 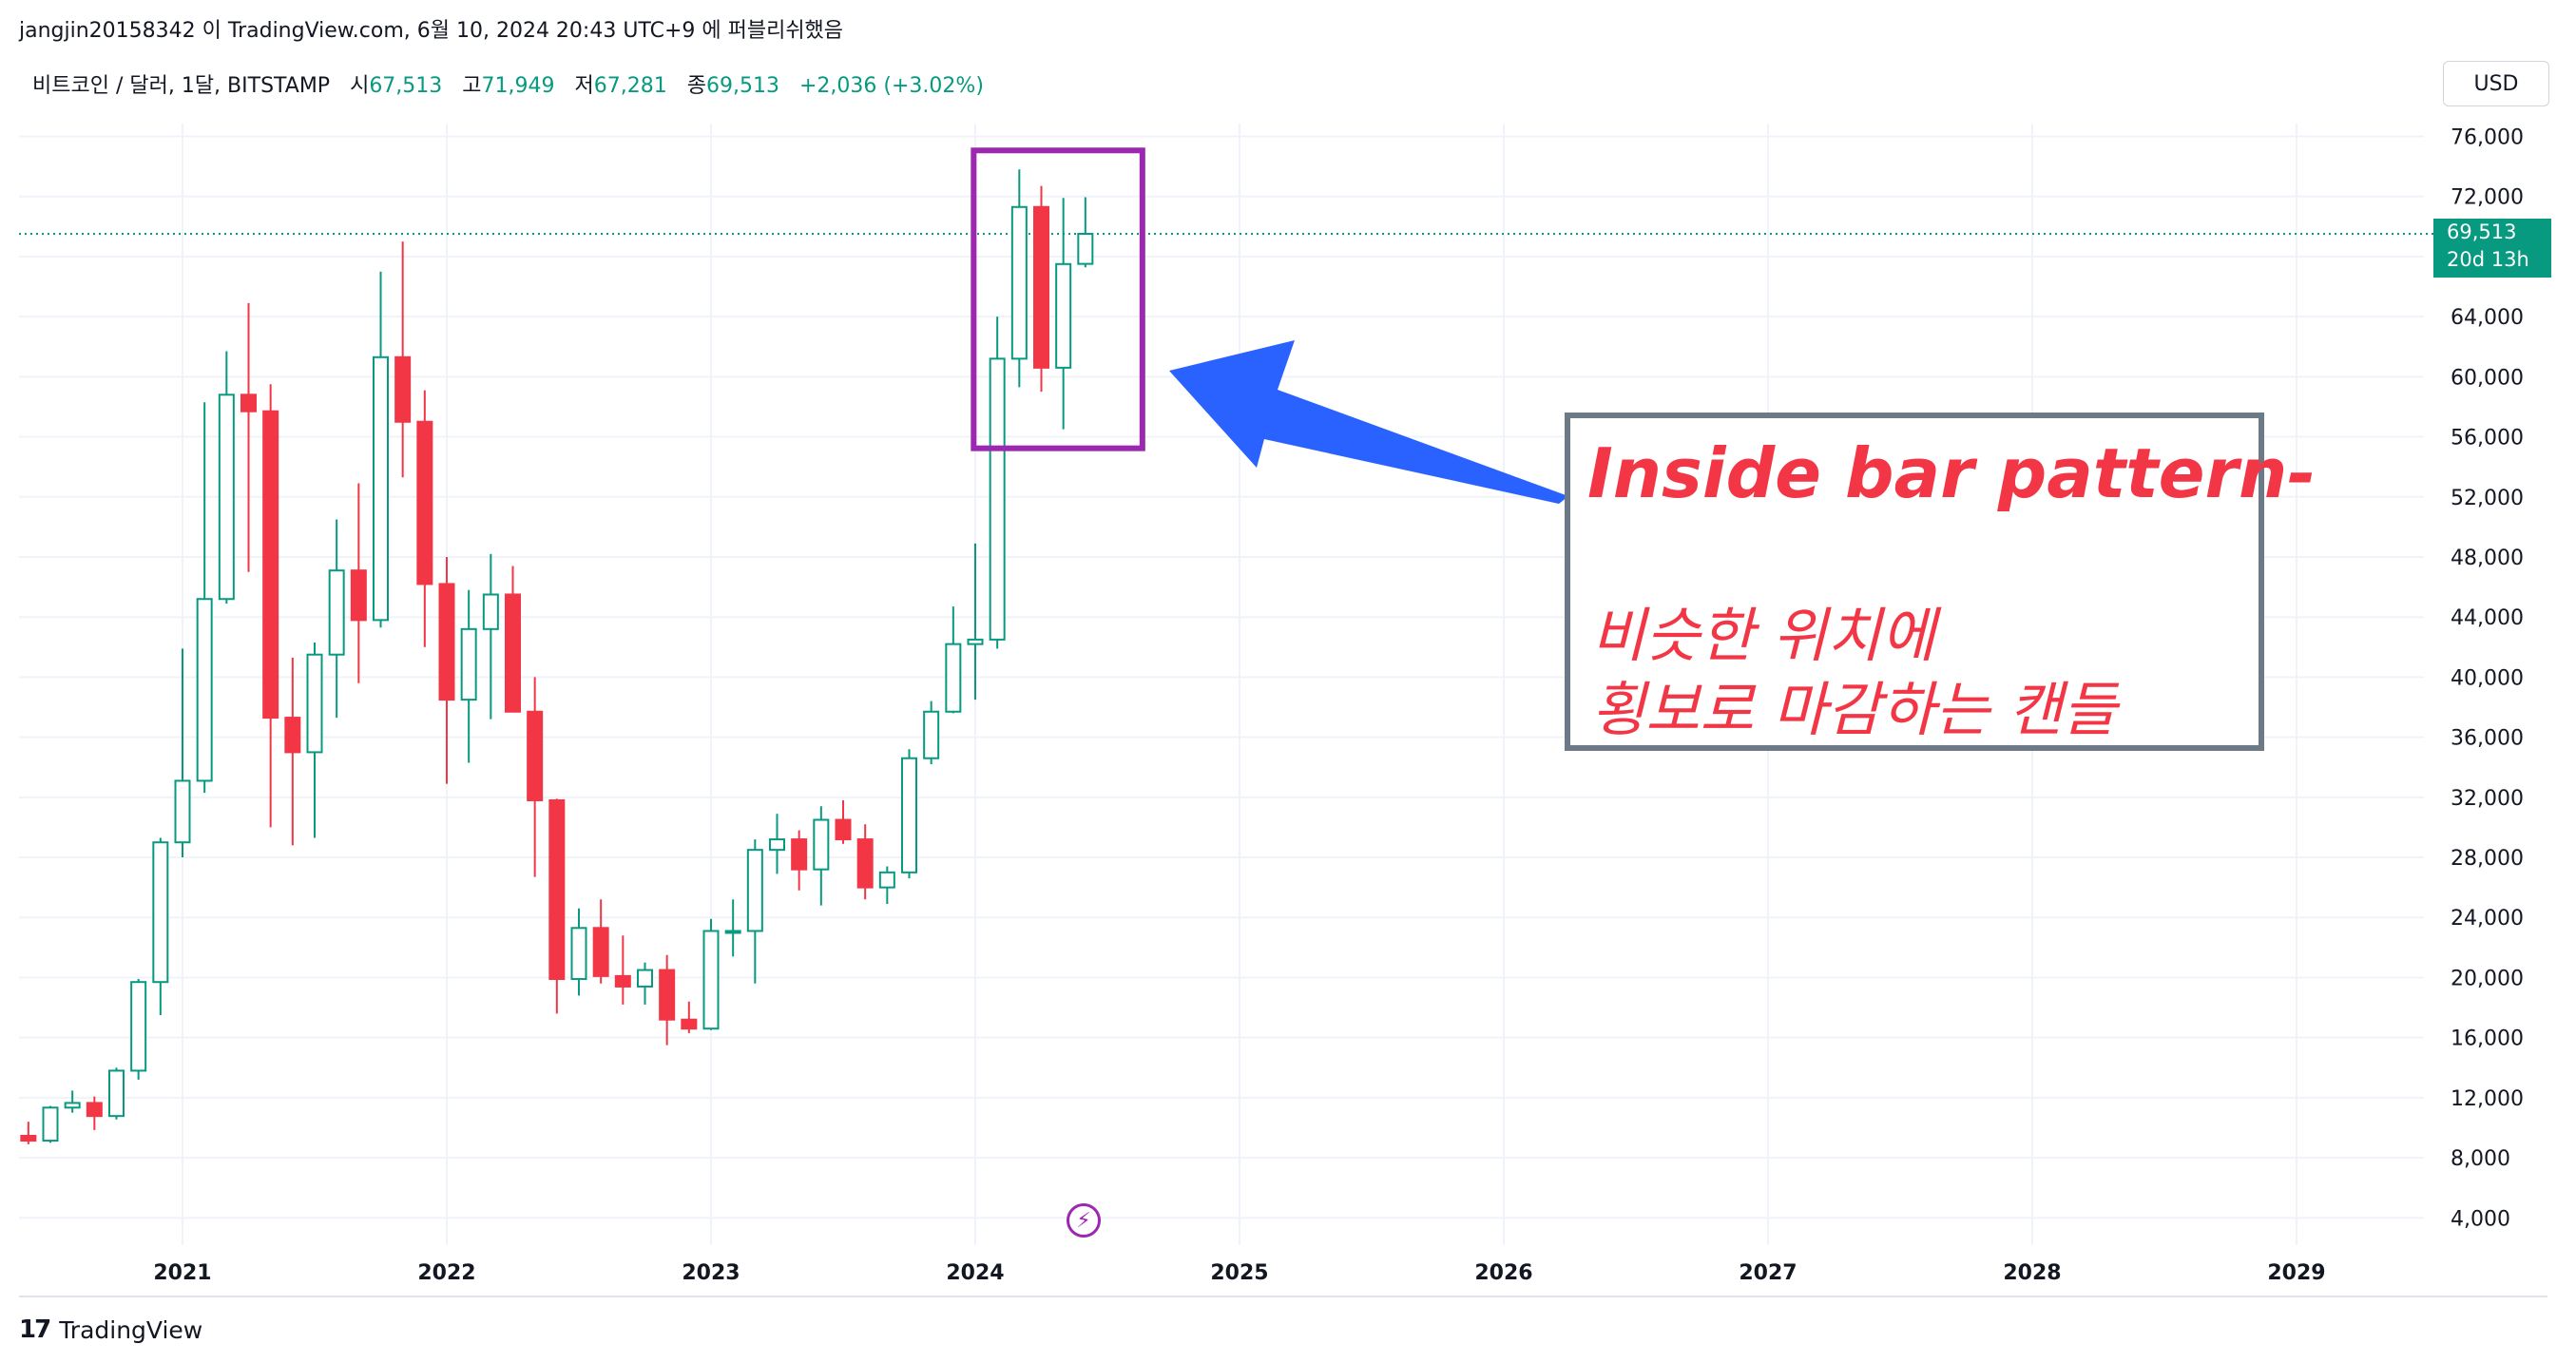 I want to click on price-tick-label: 16,000, so click(x=2488, y=1039).